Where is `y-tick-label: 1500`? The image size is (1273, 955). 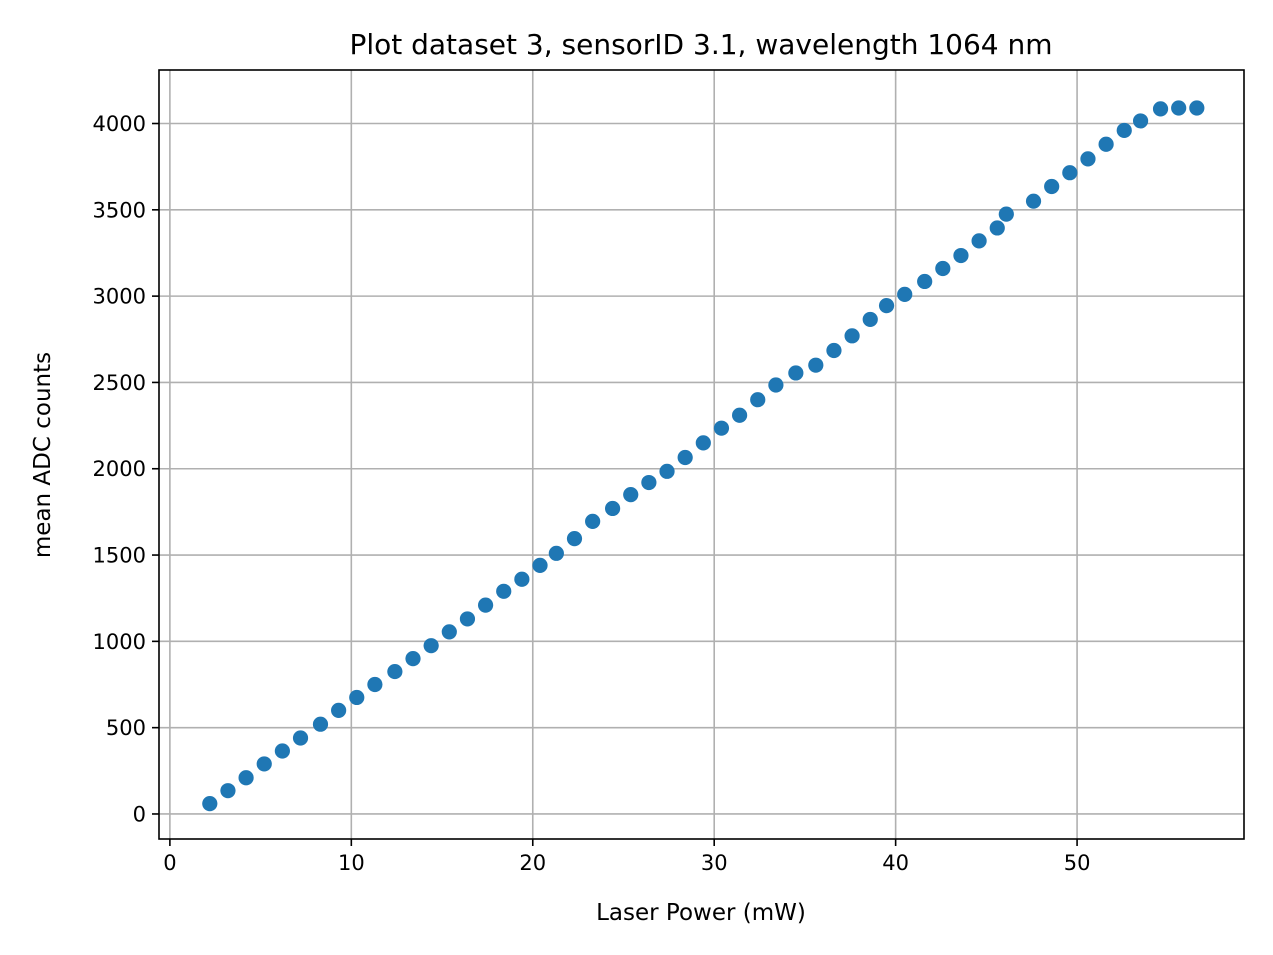
y-tick-label: 1500 is located at coordinates (119, 556).